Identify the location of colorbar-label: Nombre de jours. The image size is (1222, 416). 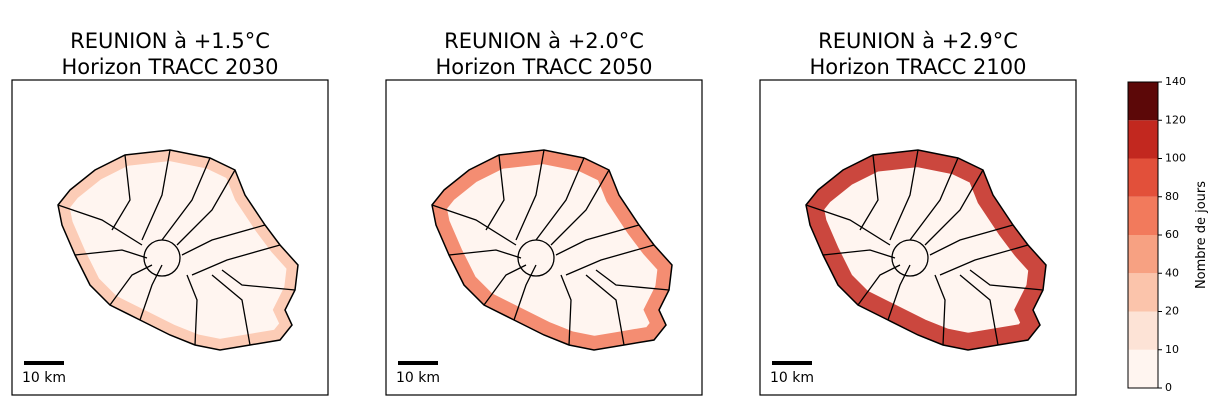
(1201, 235).